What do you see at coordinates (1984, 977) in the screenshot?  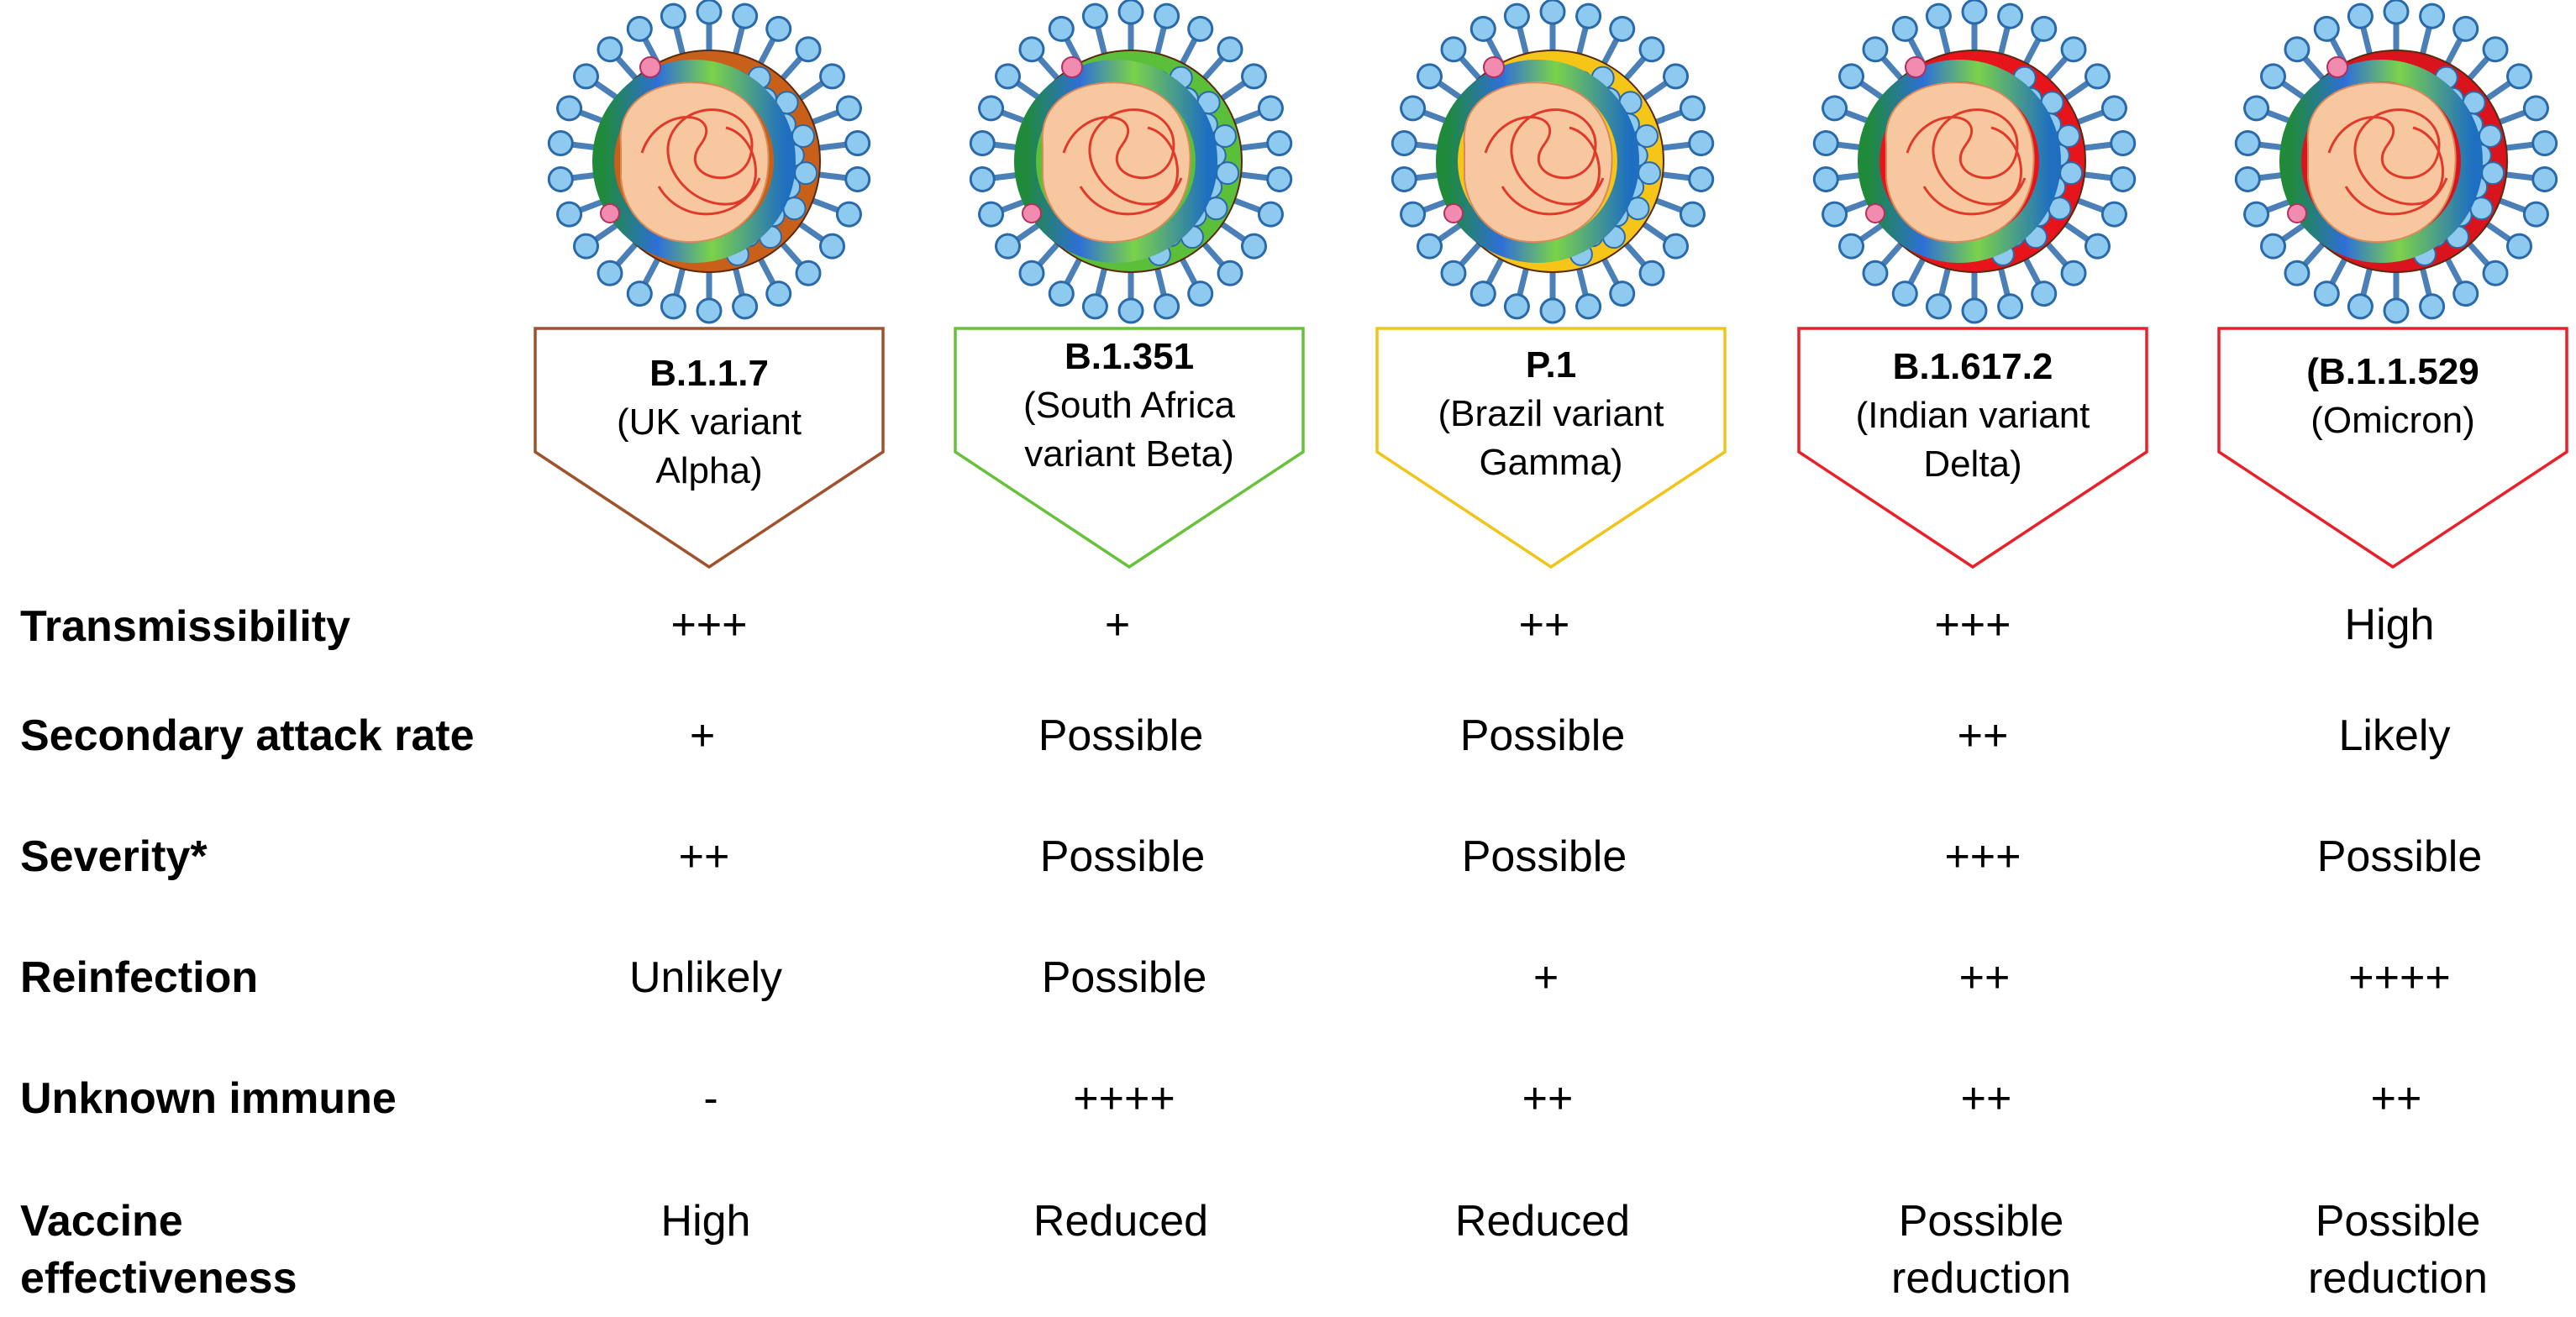 I see `cell-reinfection-delta: ++` at bounding box center [1984, 977].